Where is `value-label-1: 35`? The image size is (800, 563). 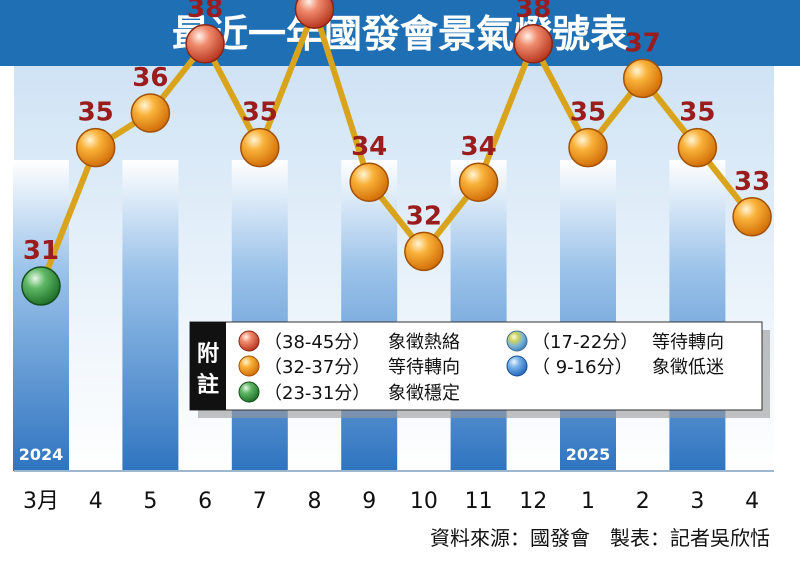 value-label-1: 35 is located at coordinates (96, 113).